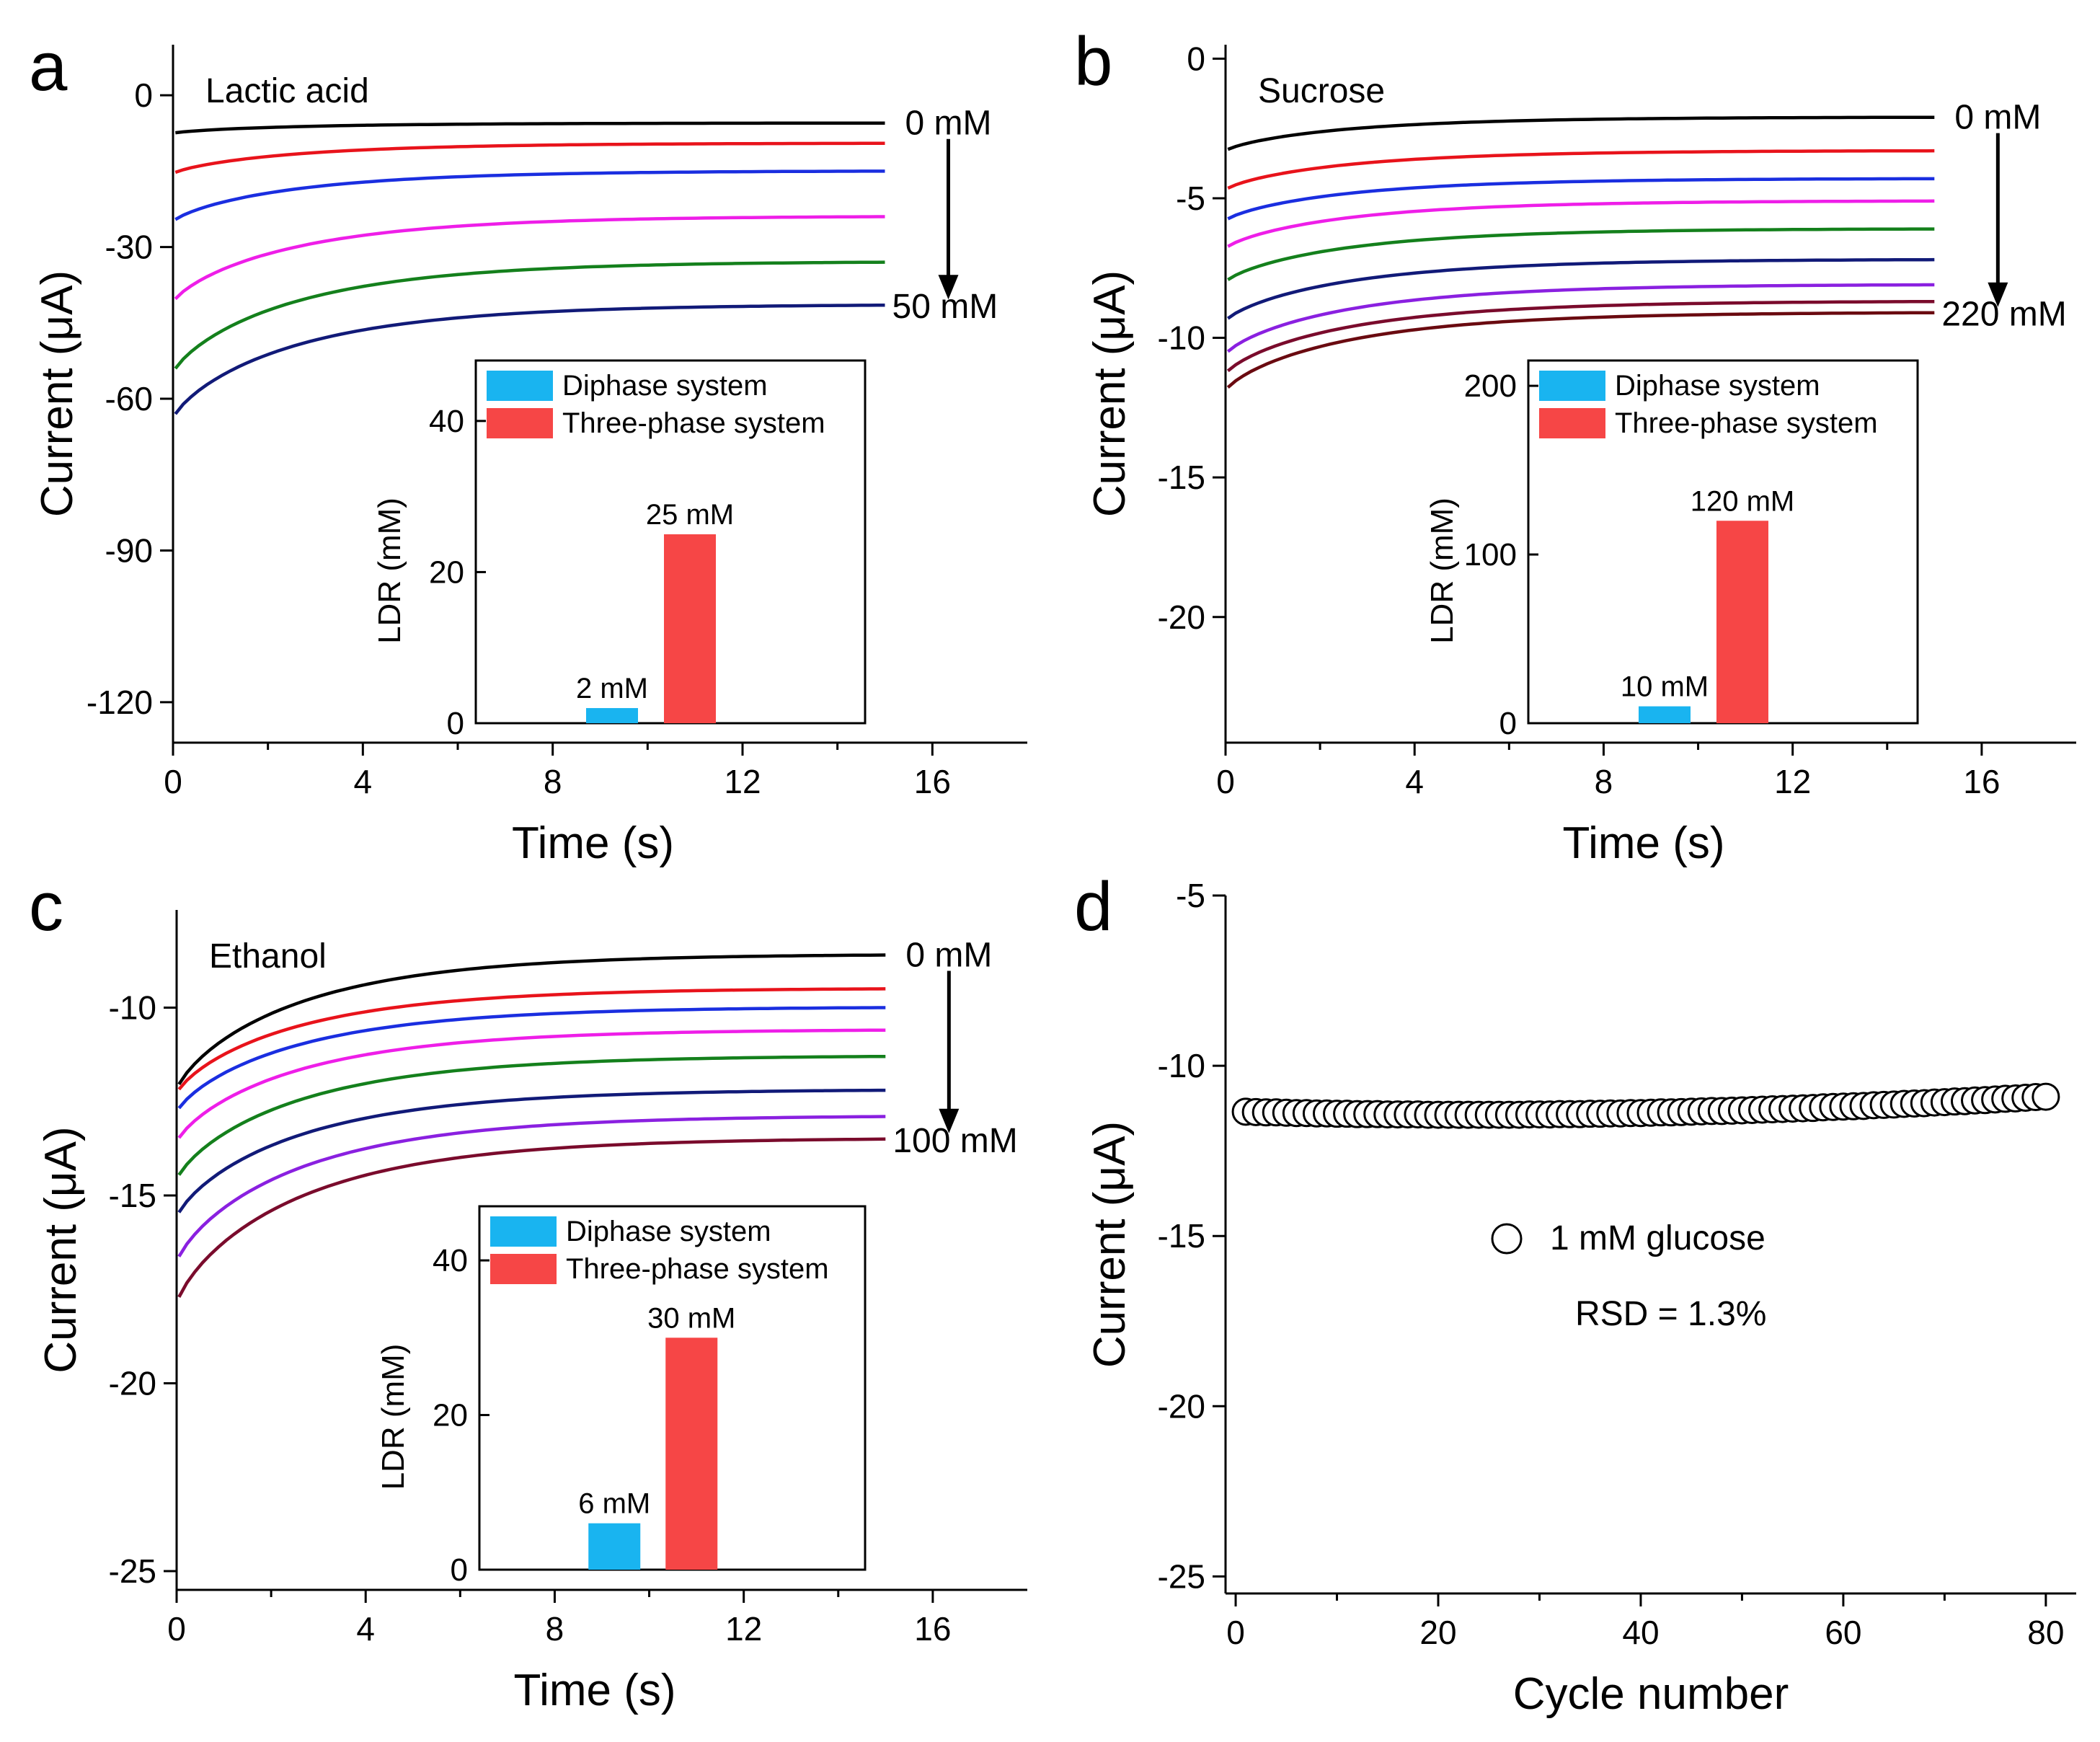  What do you see at coordinates (1718, 386) in the screenshot?
I see `inset-legend-label-b: Diphase system` at bounding box center [1718, 386].